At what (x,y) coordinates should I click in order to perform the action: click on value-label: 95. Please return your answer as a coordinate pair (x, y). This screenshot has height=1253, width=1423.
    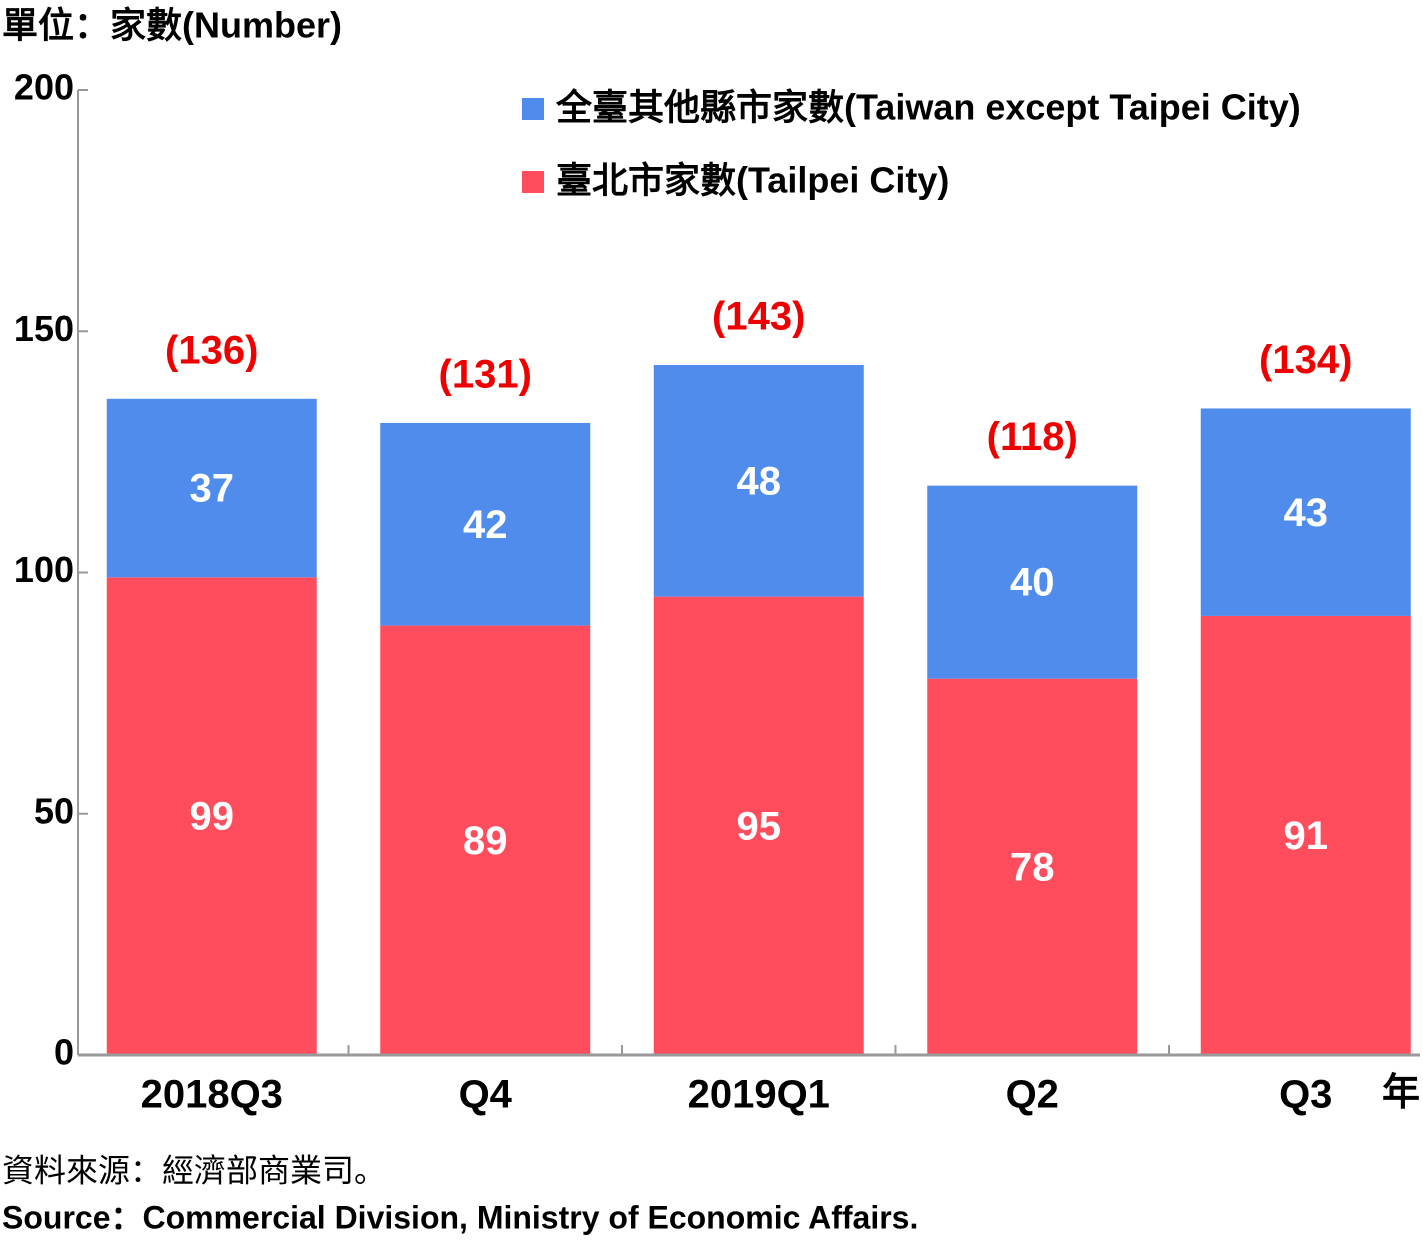
    Looking at the image, I should click on (759, 826).